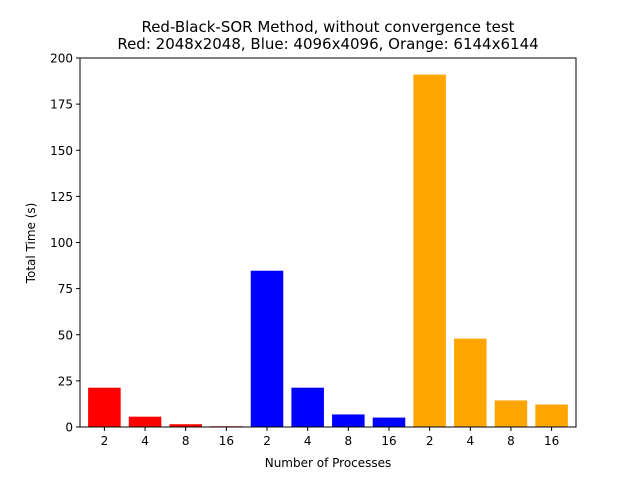 The width and height of the screenshot is (640, 480). Describe the element at coordinates (61, 105) in the screenshot. I see `y-tick-label: 175` at that location.